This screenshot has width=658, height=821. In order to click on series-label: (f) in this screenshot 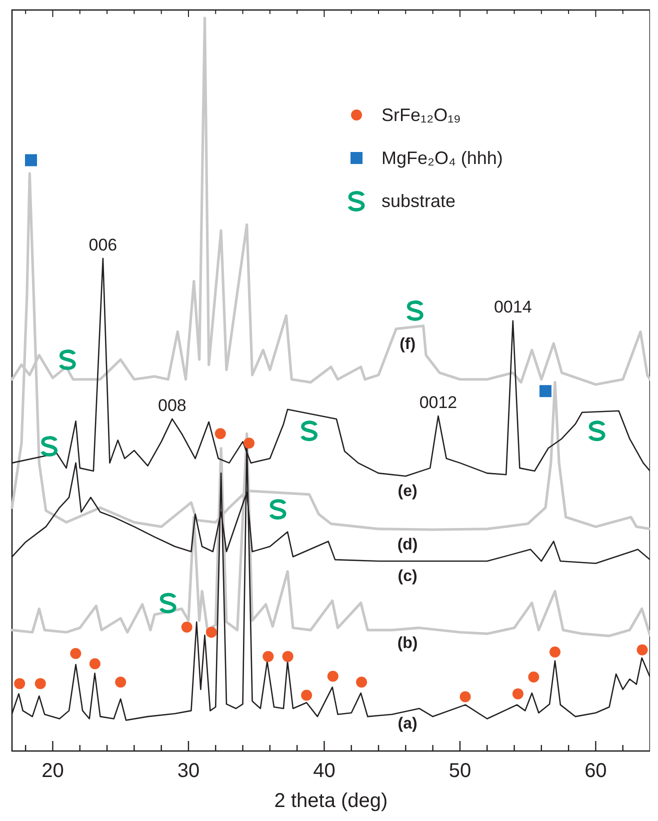, I will do `click(408, 344)`.